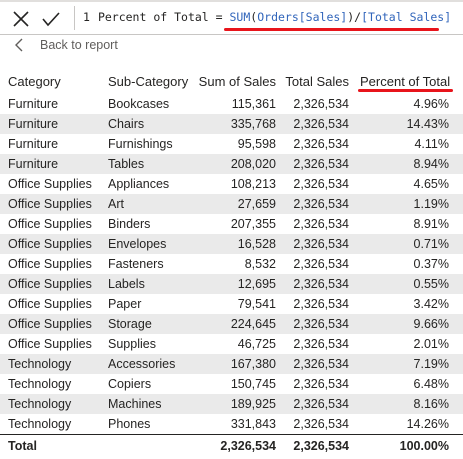  Describe the element at coordinates (136, 264) in the screenshot. I see `cell-sub-category: Fasteners` at that location.